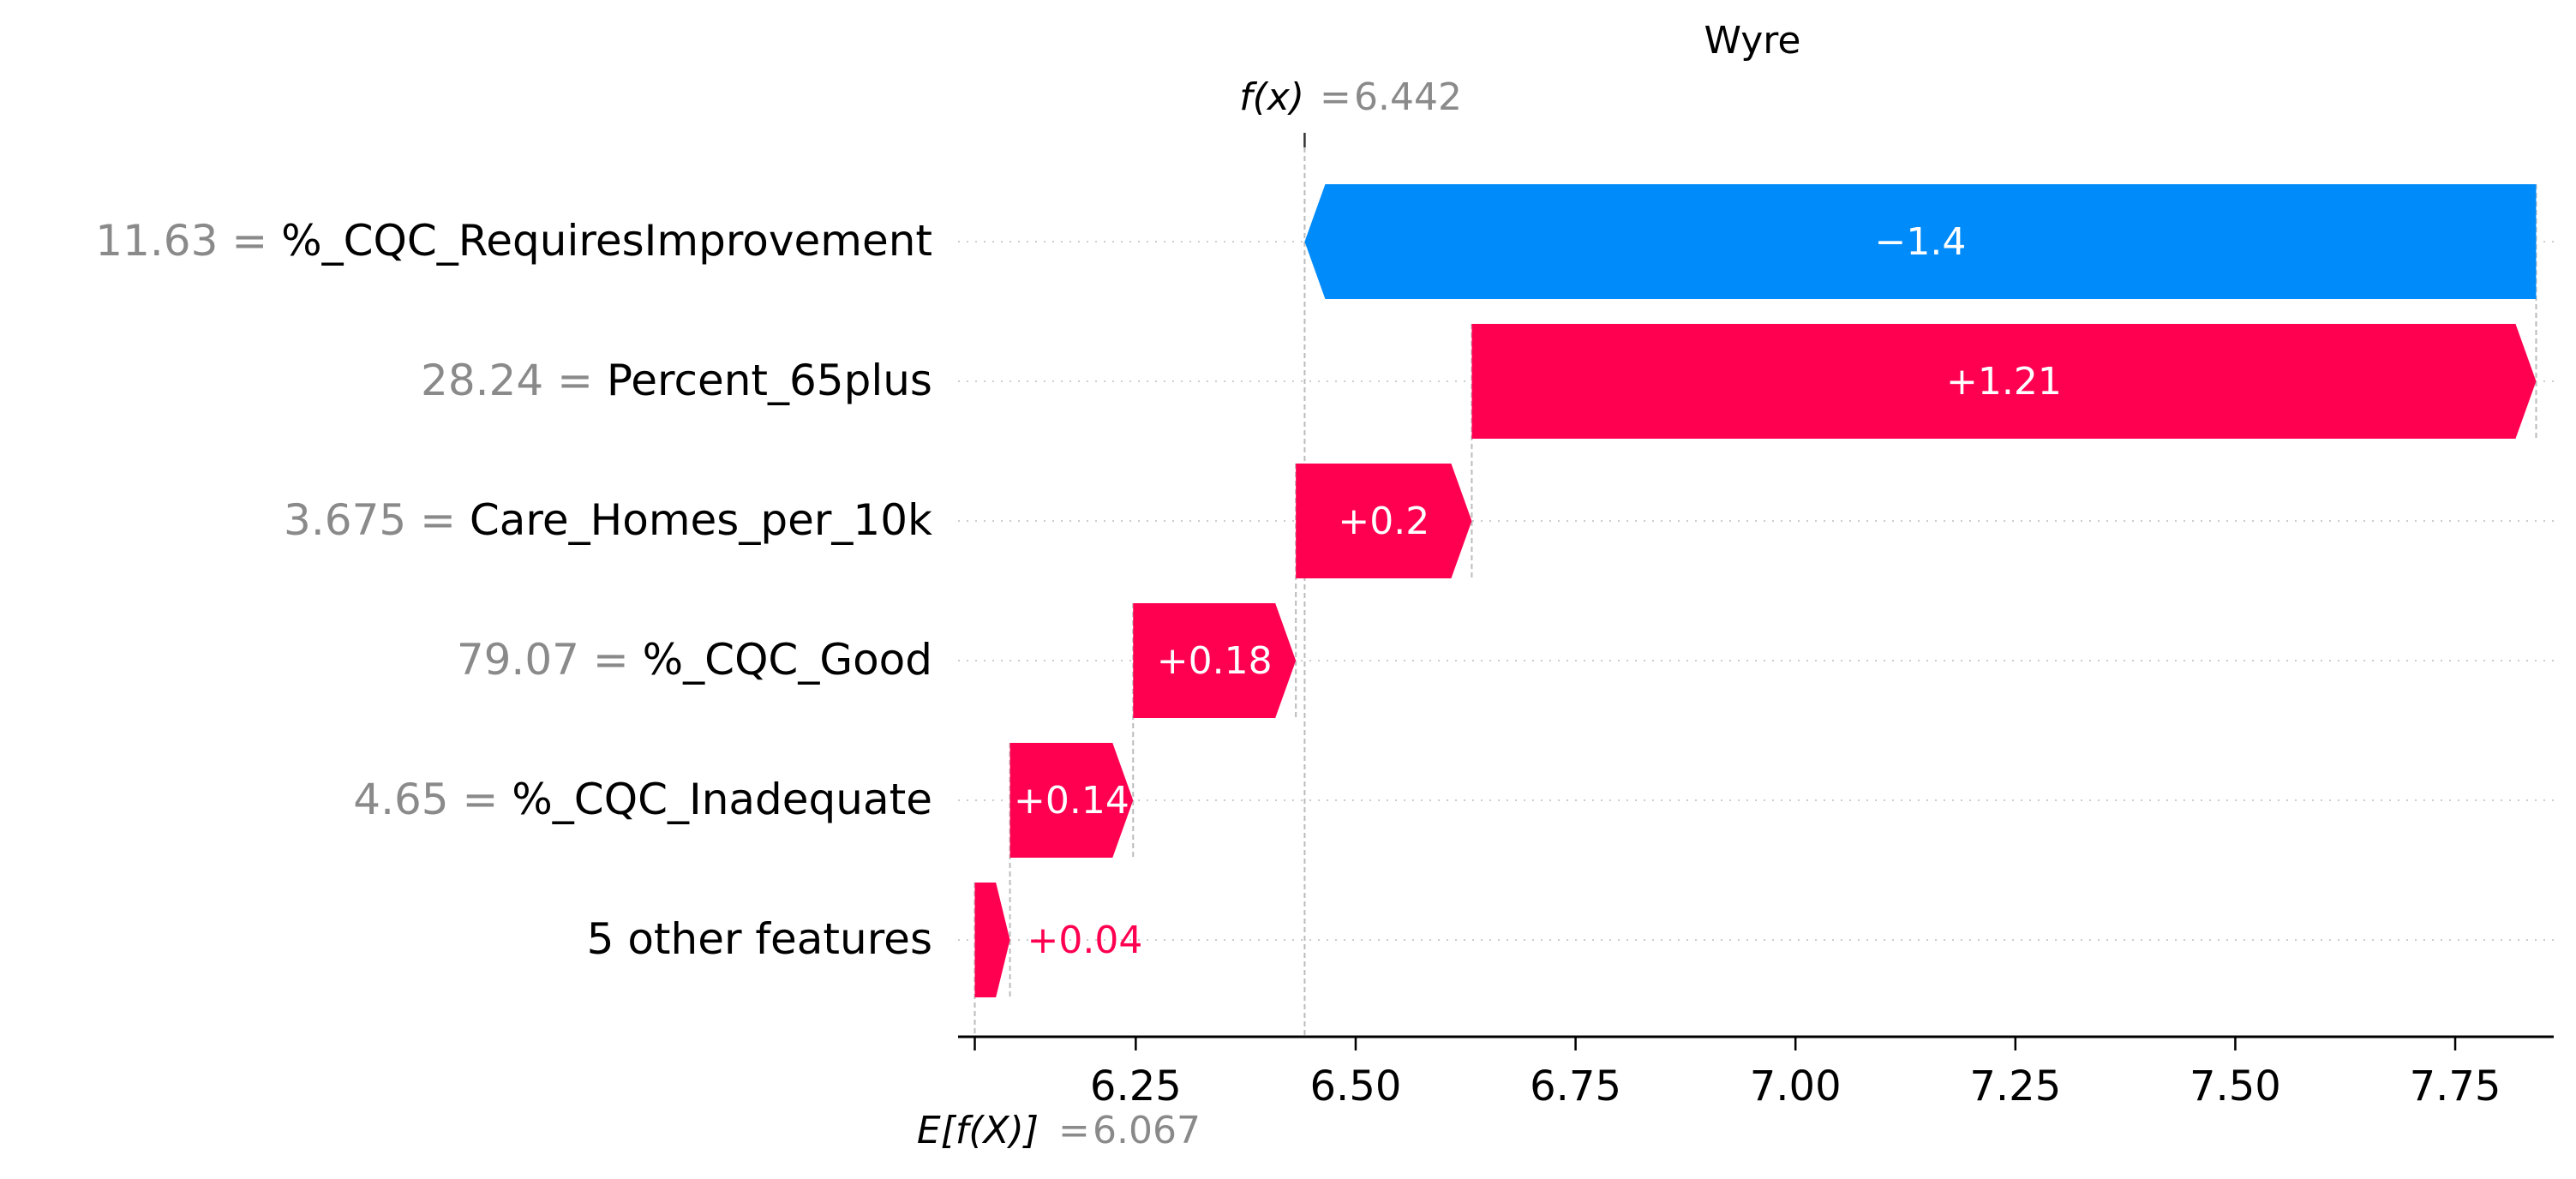  Describe the element at coordinates (1356, 1086) in the screenshot. I see `x-tick-label: 6.50` at that location.